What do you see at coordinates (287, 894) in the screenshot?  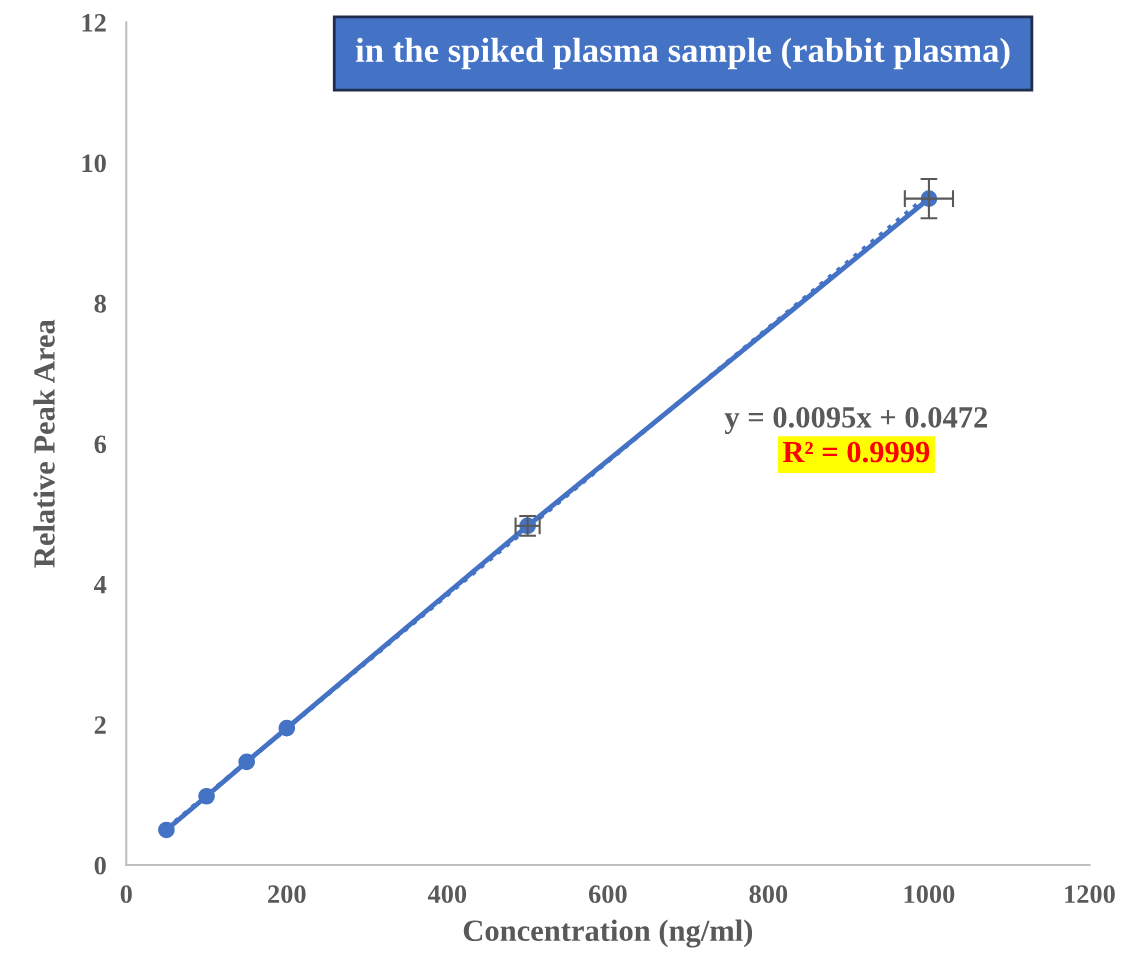 I see `x-tick-label: 200` at bounding box center [287, 894].